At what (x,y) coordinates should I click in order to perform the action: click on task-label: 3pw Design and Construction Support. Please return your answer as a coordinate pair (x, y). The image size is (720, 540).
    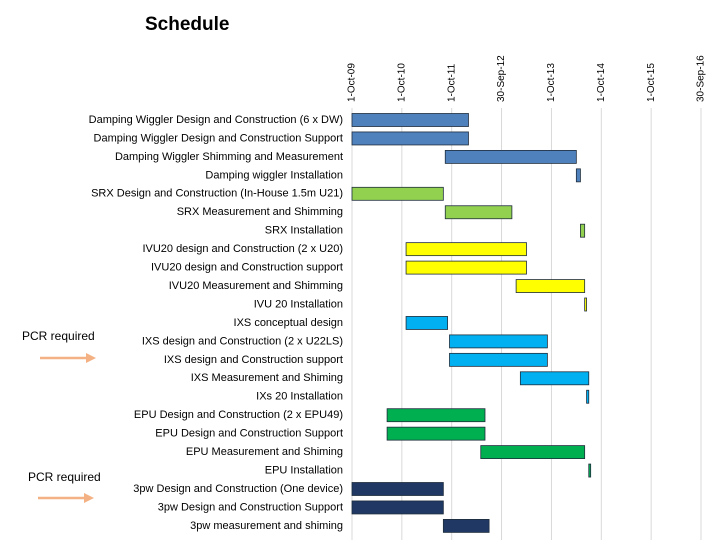
    Looking at the image, I should click on (250, 507).